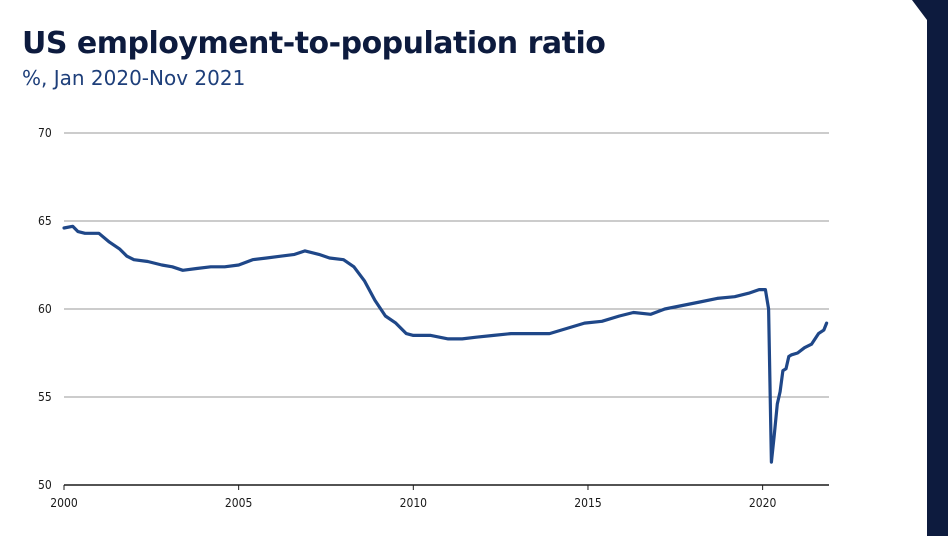 The width and height of the screenshot is (948, 536). What do you see at coordinates (64, 503) in the screenshot?
I see `x-tick-label: 2000` at bounding box center [64, 503].